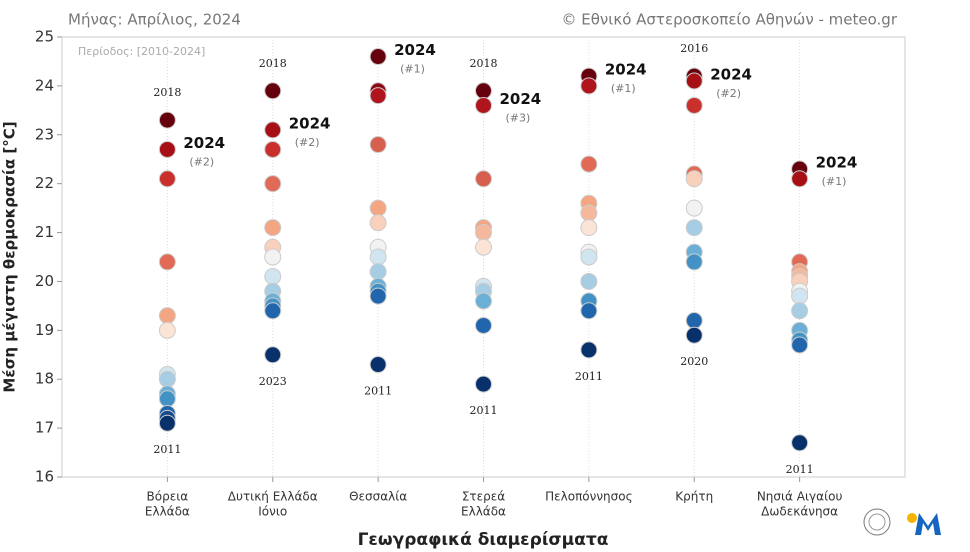 The height and width of the screenshot is (552, 970). Describe the element at coordinates (44, 232) in the screenshot. I see `y-tick-label: 21` at that location.